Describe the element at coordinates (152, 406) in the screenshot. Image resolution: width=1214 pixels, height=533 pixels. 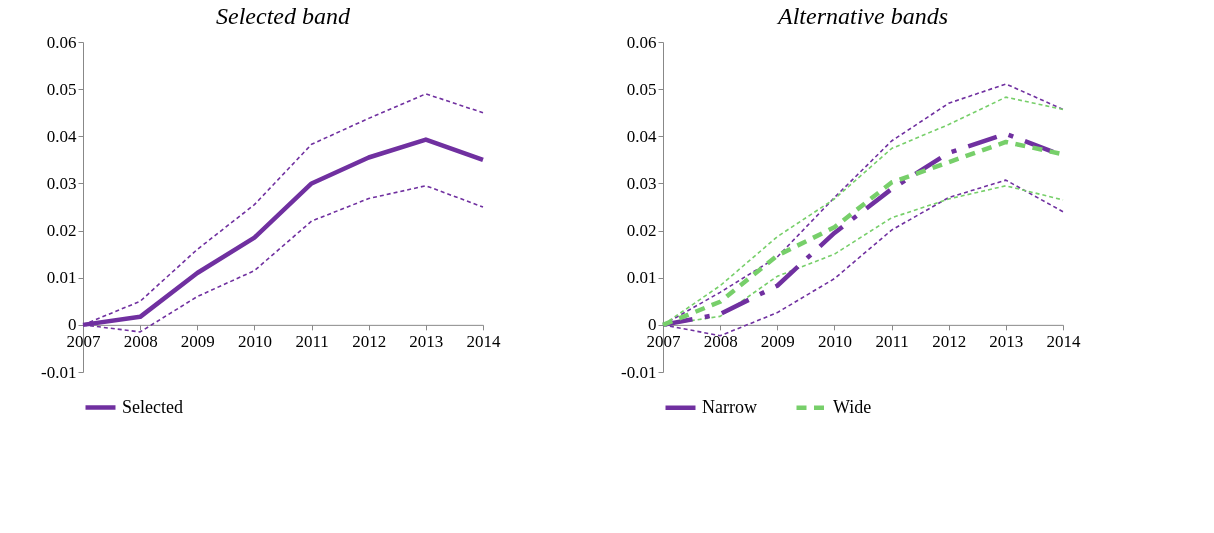
I see `legend-label: Selected` at that location.